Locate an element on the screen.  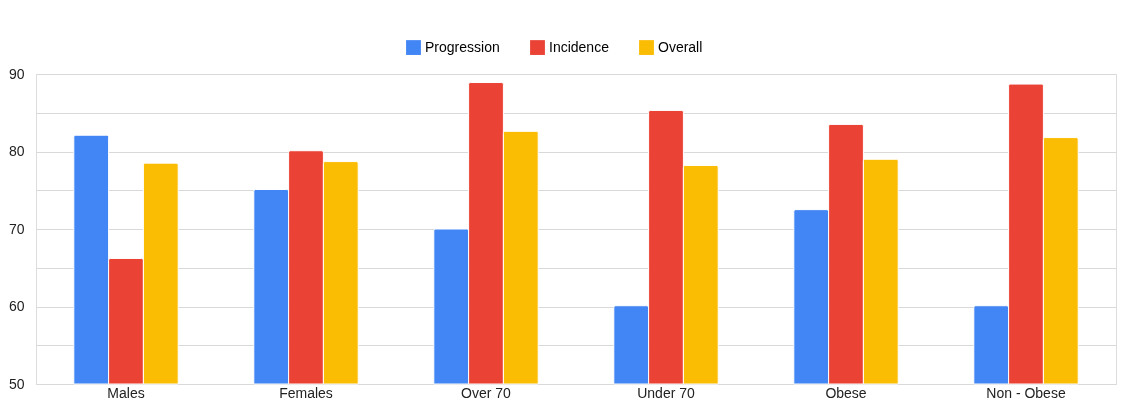
x-tick-label: Females is located at coordinates (306, 392).